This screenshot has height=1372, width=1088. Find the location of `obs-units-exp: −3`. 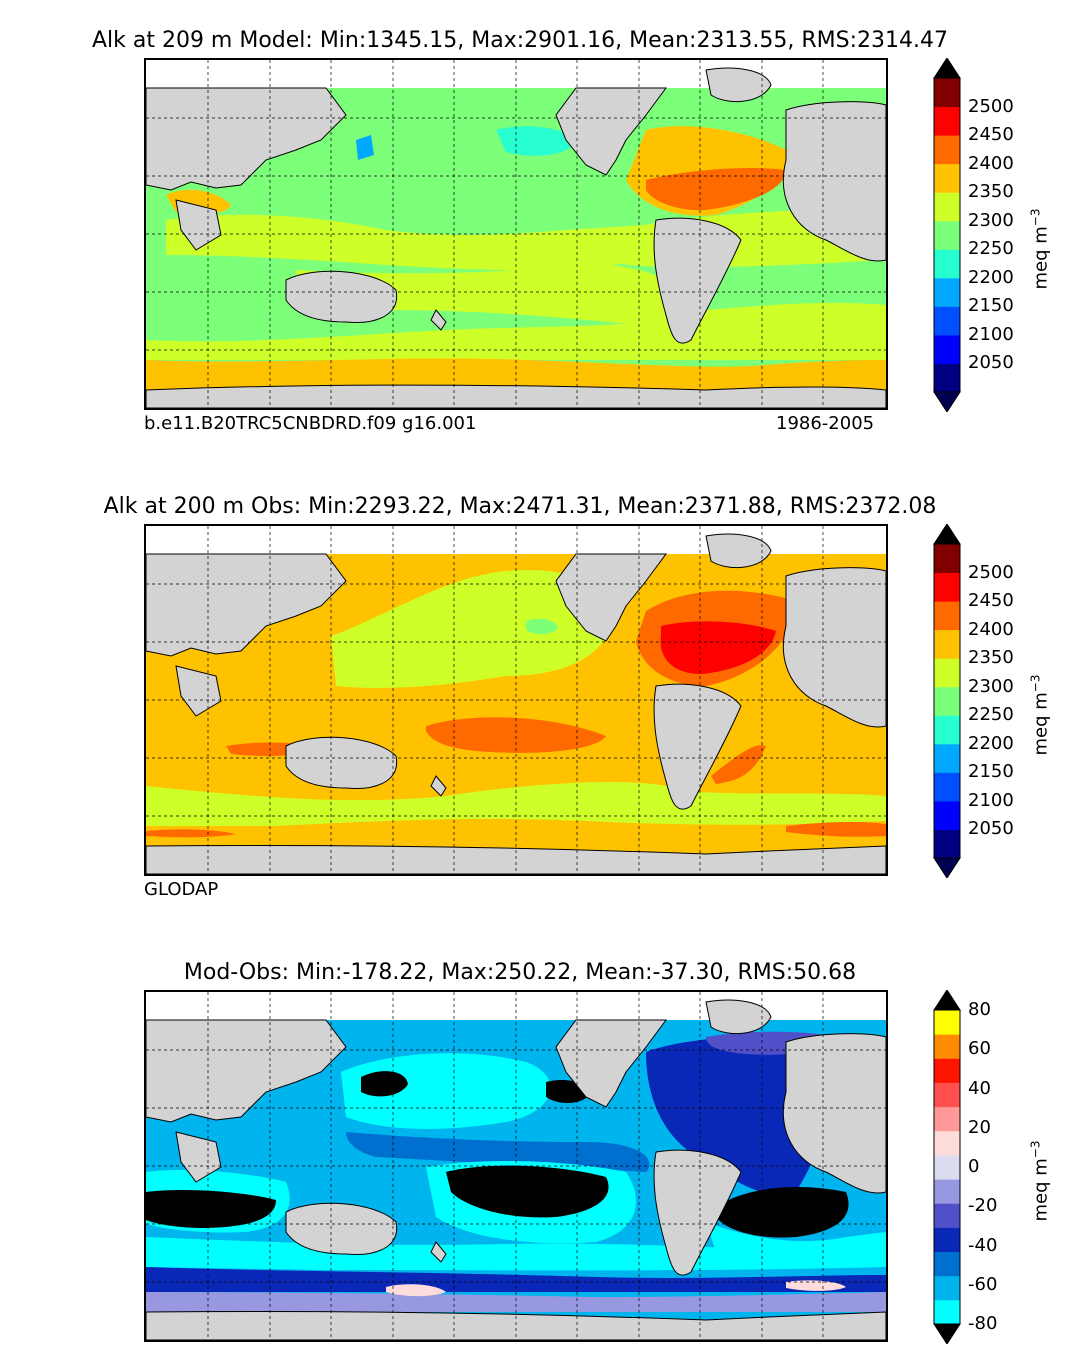

obs-units-exp: −3 is located at coordinates (1035, 683).